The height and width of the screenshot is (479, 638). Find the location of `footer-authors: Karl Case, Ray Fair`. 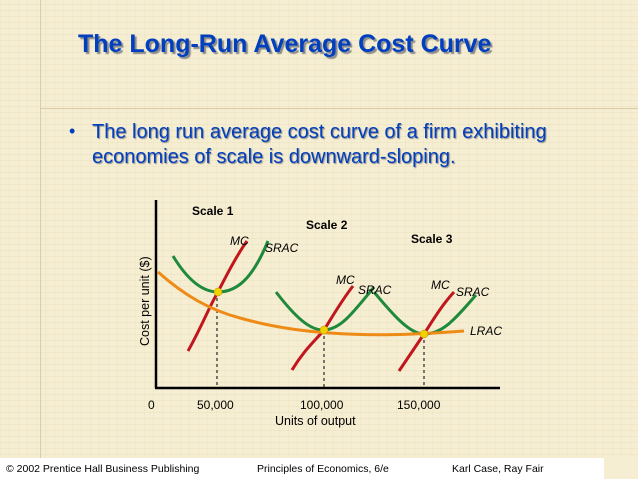

footer-authors: Karl Case, Ray Fair is located at coordinates (498, 469).